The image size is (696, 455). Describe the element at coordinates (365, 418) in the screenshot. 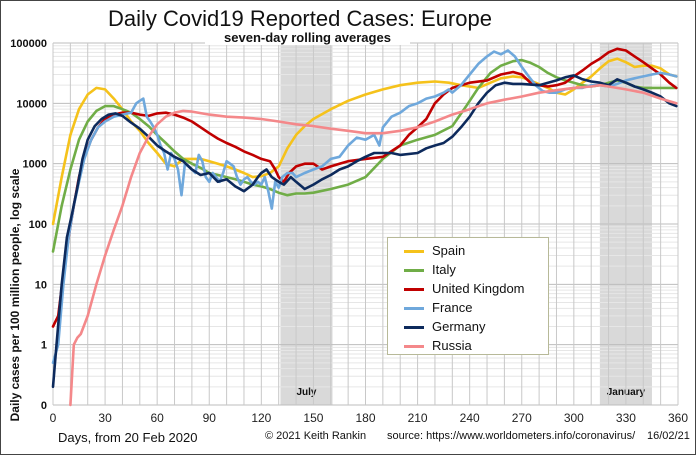

I see `x-tick-label: 180` at that location.